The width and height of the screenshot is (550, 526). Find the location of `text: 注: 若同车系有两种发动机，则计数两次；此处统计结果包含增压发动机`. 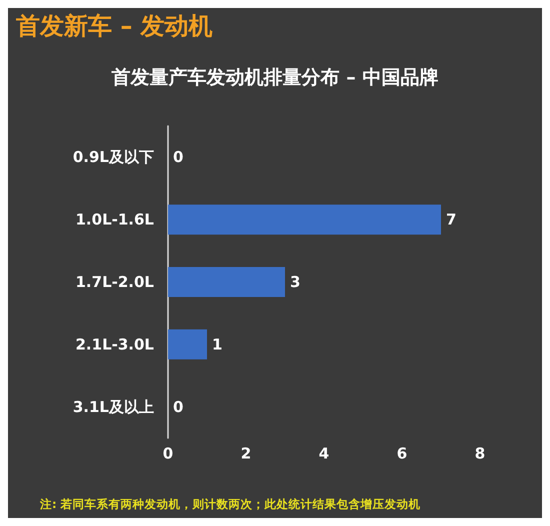

text: 注: 若同车系有两种发动机，则计数两次；此处统计结果包含增压发动机 is located at coordinates (230, 504).